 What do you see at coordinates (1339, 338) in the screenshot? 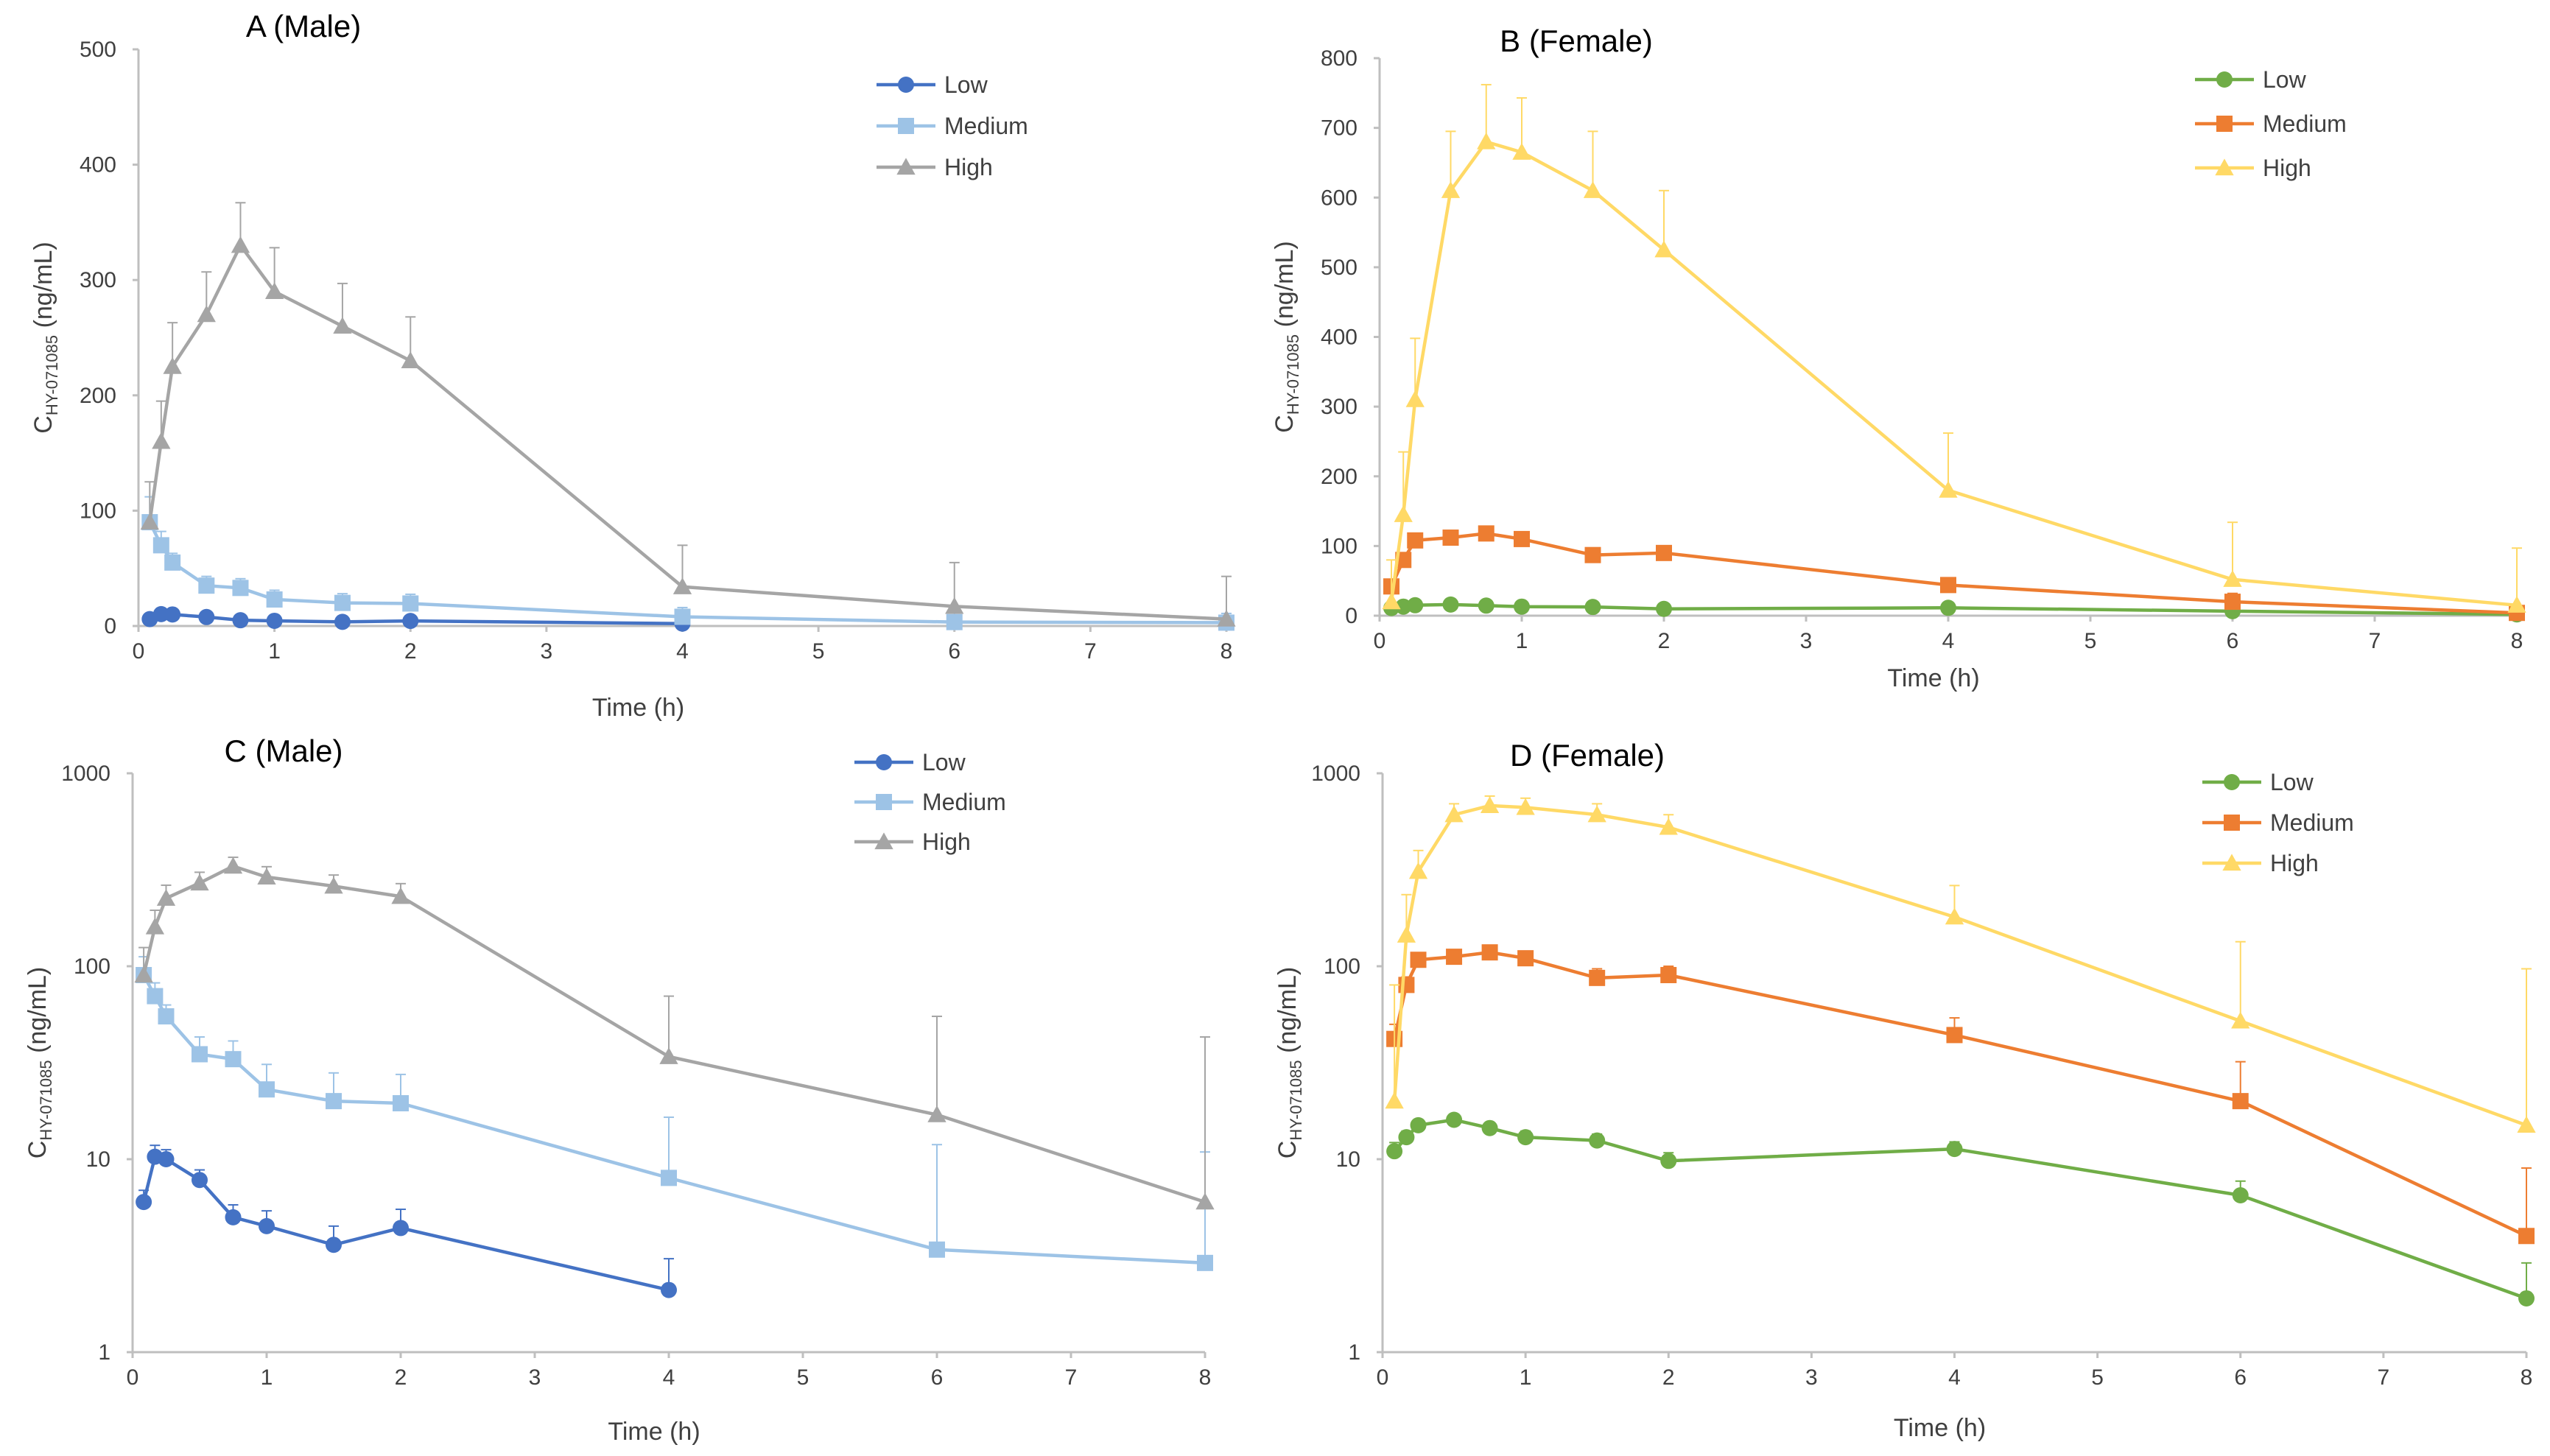
I see `y-tick-label: 400` at bounding box center [1339, 338].